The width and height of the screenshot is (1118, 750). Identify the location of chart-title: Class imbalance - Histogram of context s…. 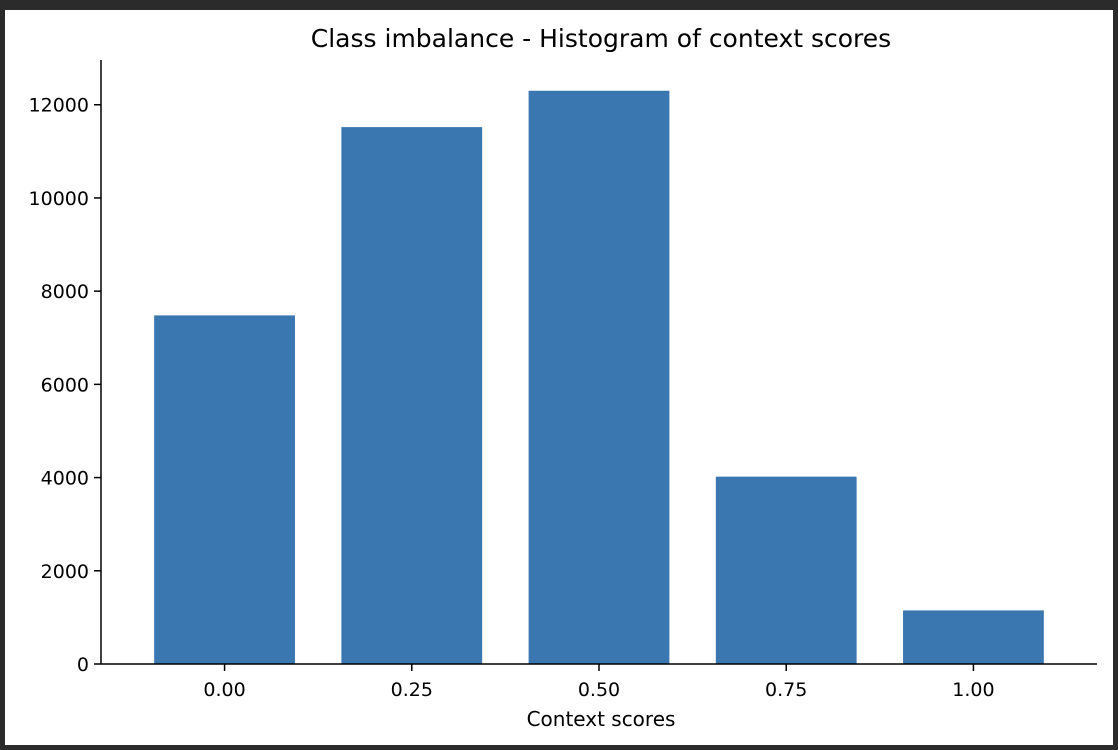
(601, 38).